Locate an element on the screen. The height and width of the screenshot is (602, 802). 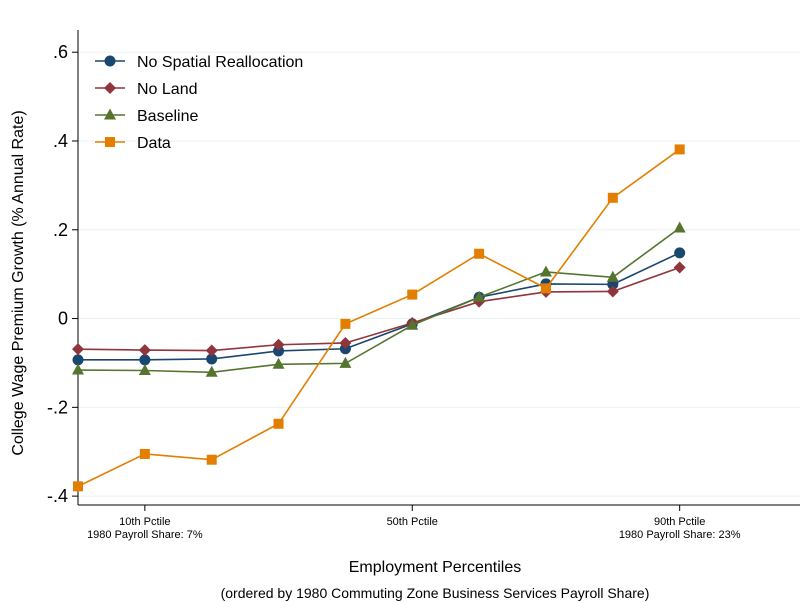
legend-label: No Land is located at coordinates (167, 89).